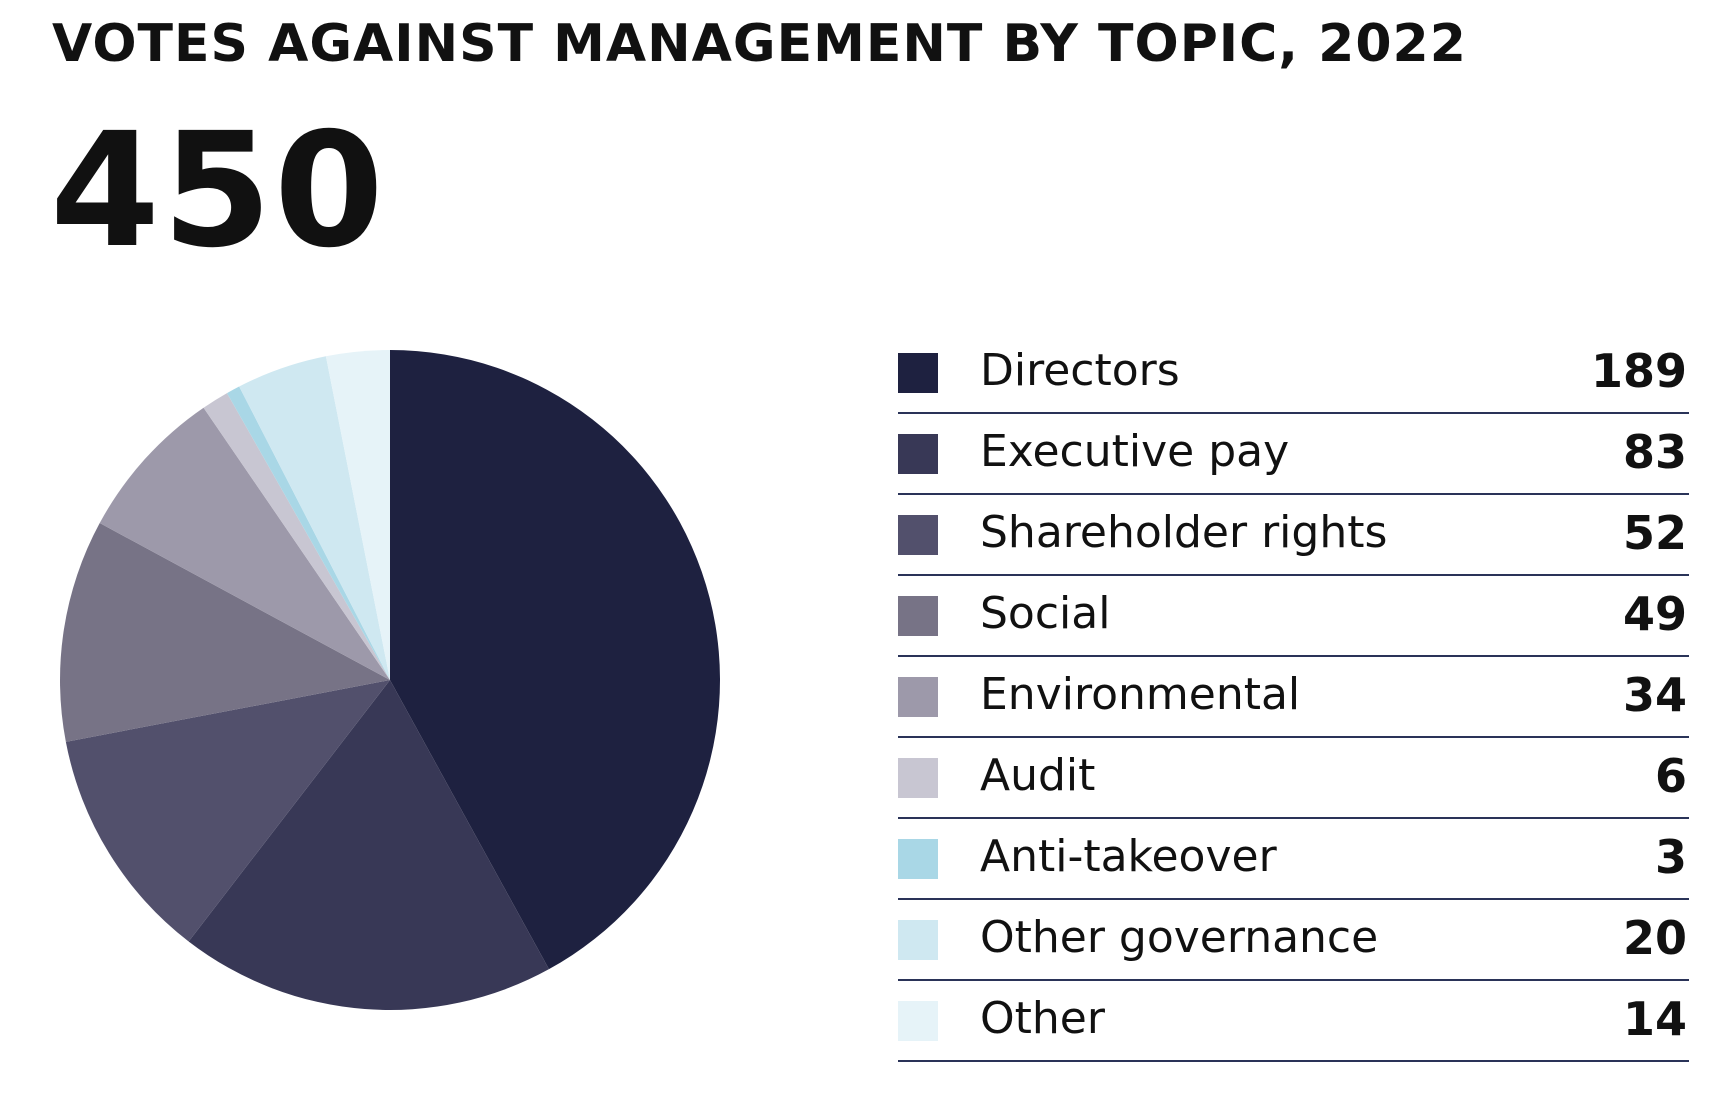 This screenshot has height=1120, width=1736. What do you see at coordinates (1293, 373) in the screenshot?
I see `legend-row-directors: Directors 189` at bounding box center [1293, 373].